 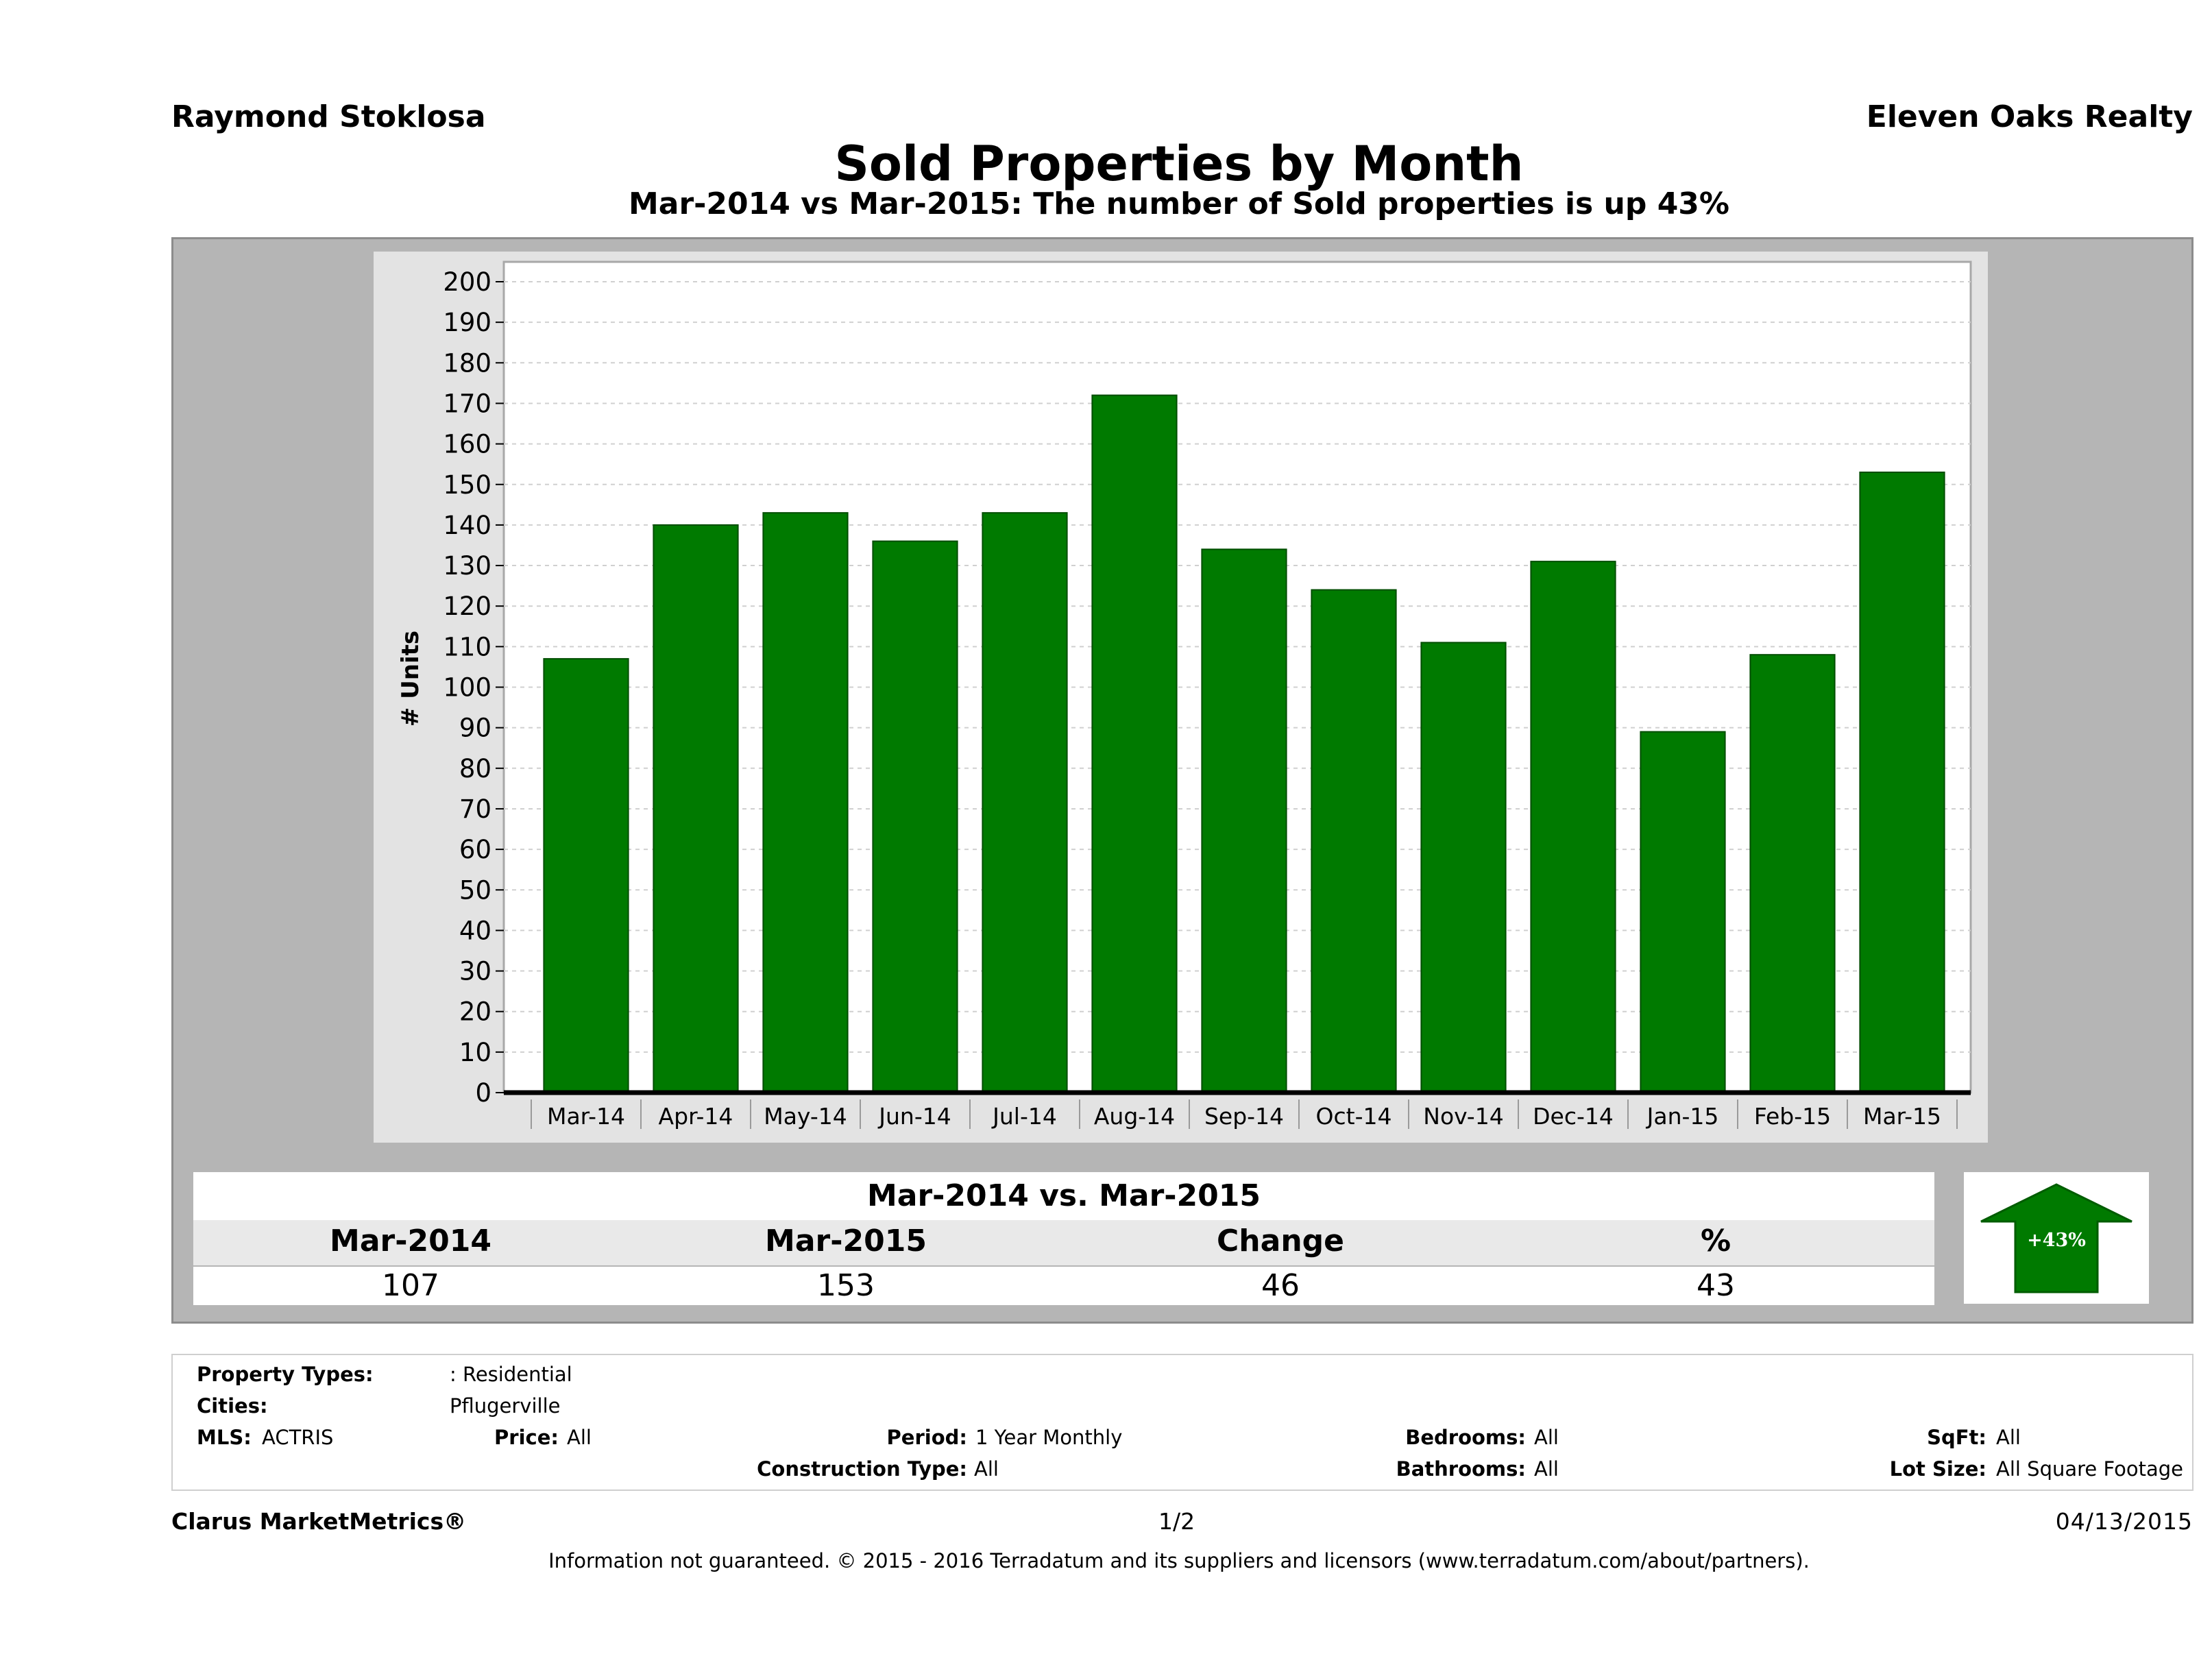 What do you see at coordinates (696, 1116) in the screenshot?
I see `x-tick-label: Apr-14` at bounding box center [696, 1116].